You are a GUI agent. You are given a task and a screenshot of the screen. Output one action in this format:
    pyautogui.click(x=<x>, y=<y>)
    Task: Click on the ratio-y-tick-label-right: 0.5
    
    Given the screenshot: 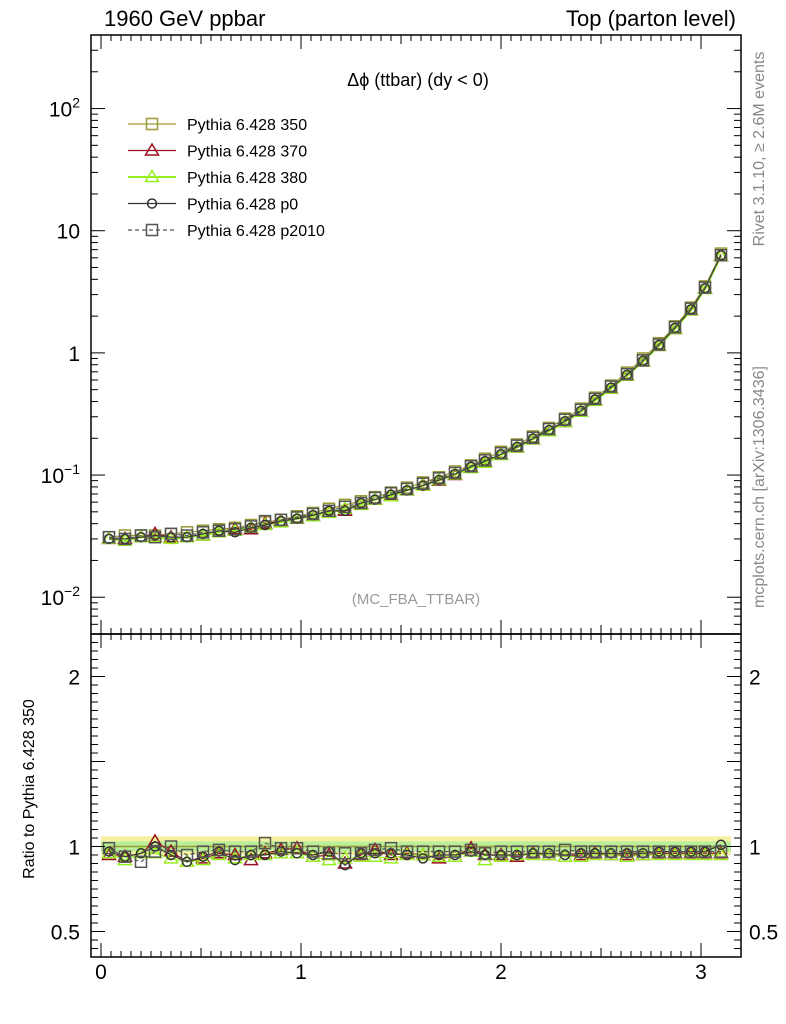 What is the action you would take?
    pyautogui.click(x=763, y=933)
    